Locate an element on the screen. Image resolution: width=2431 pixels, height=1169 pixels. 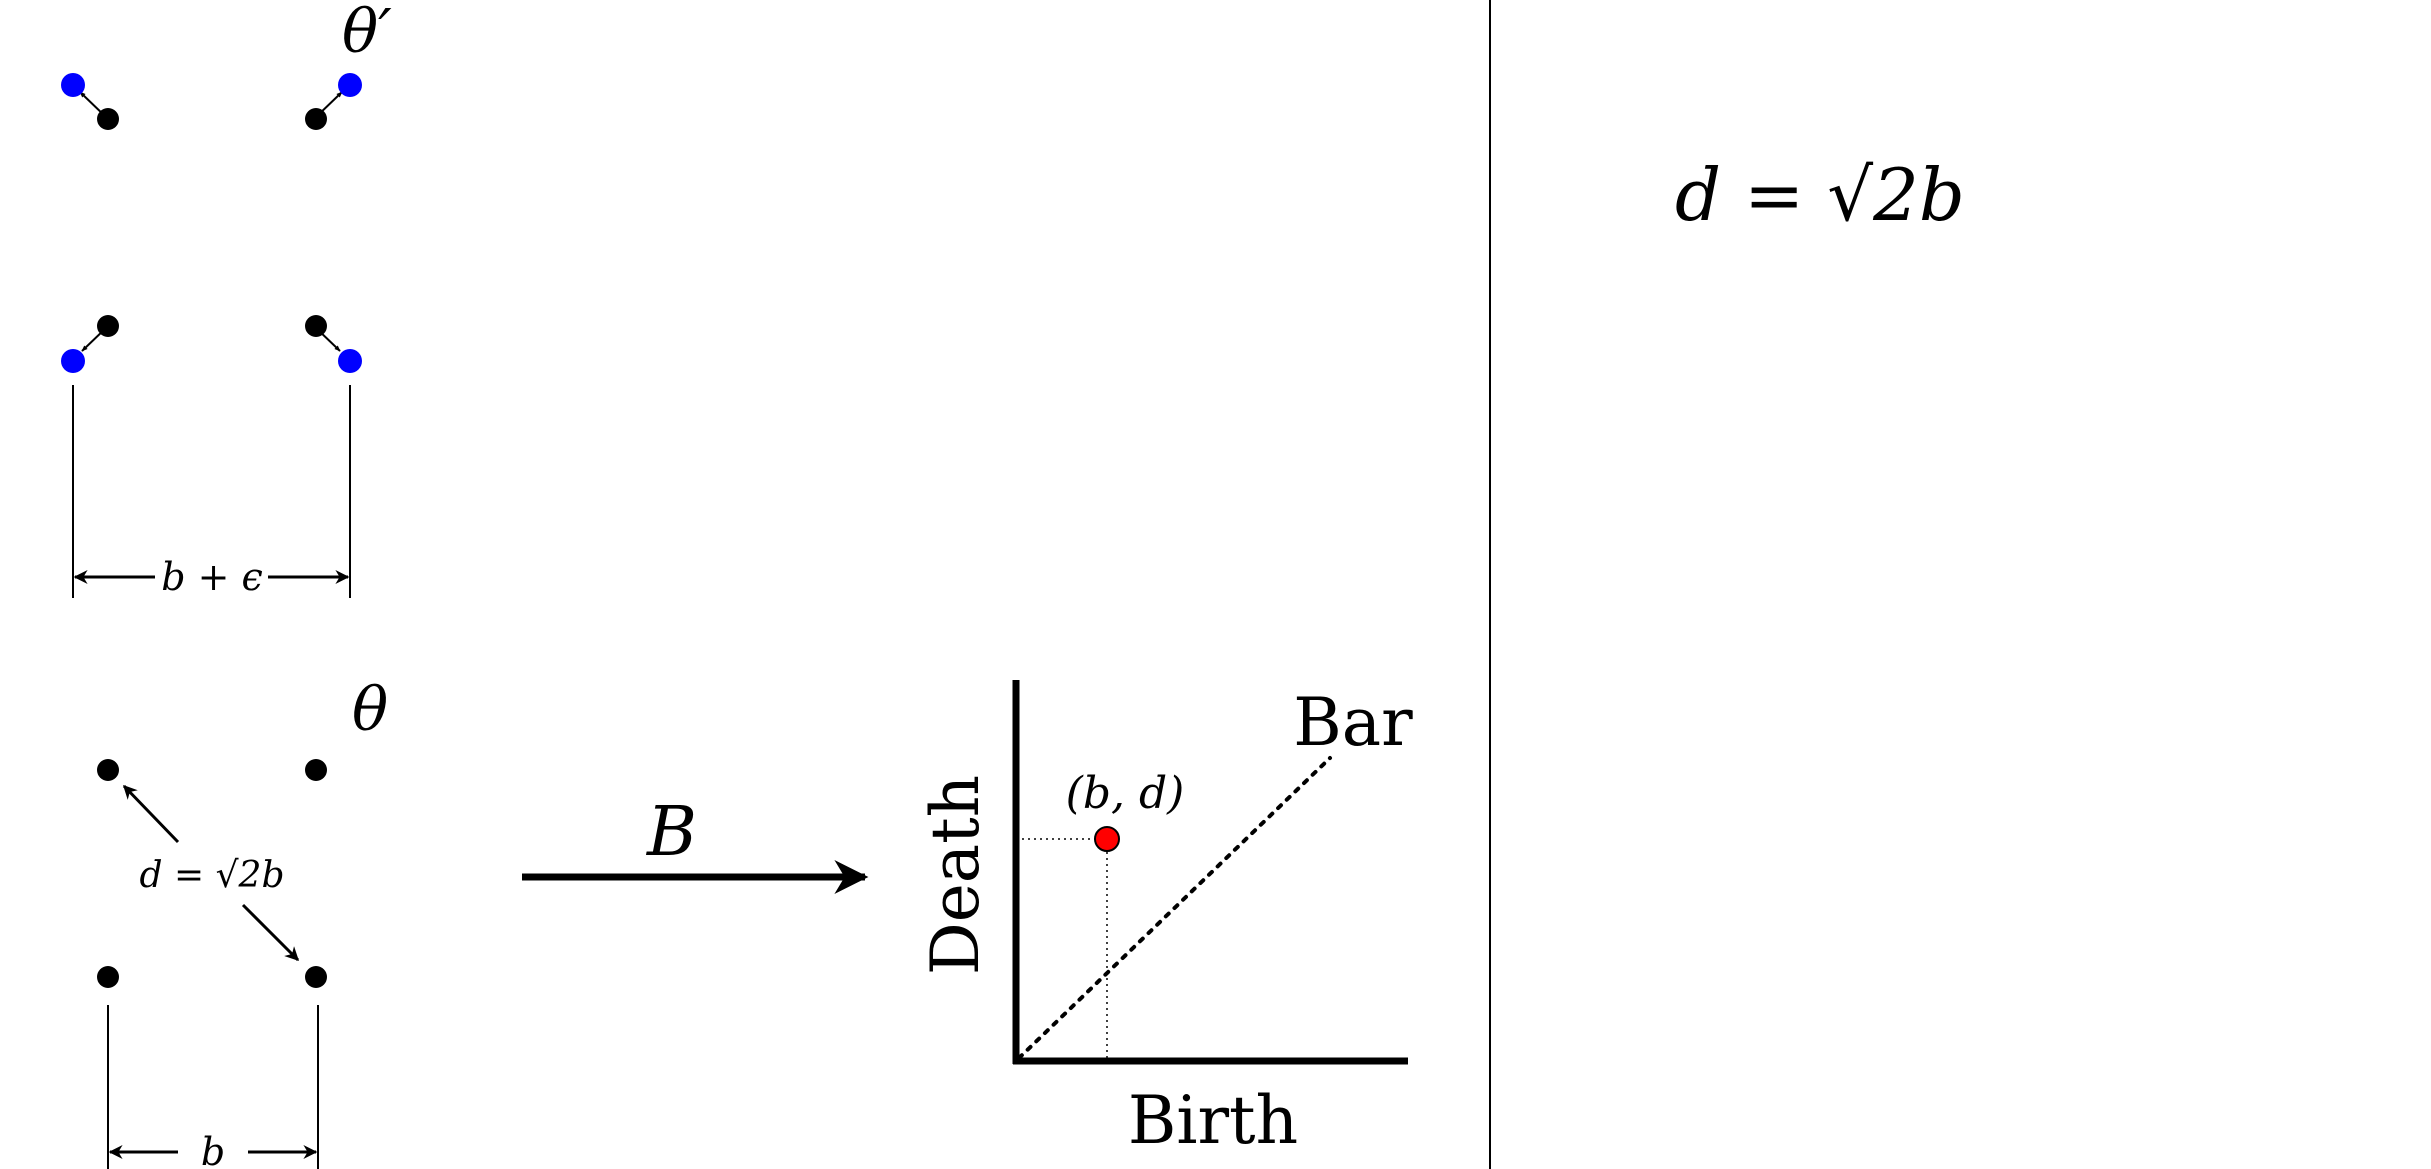
map-label: B is located at coordinates (671, 832).